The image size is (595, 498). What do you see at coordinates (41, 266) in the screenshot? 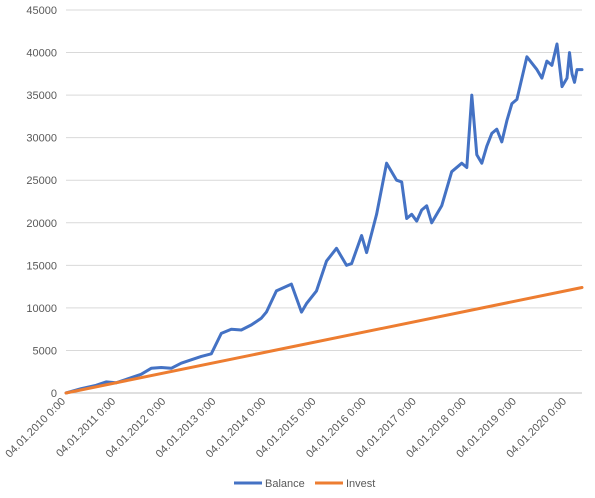
I see `y-tick-label: 15000` at bounding box center [41, 266].